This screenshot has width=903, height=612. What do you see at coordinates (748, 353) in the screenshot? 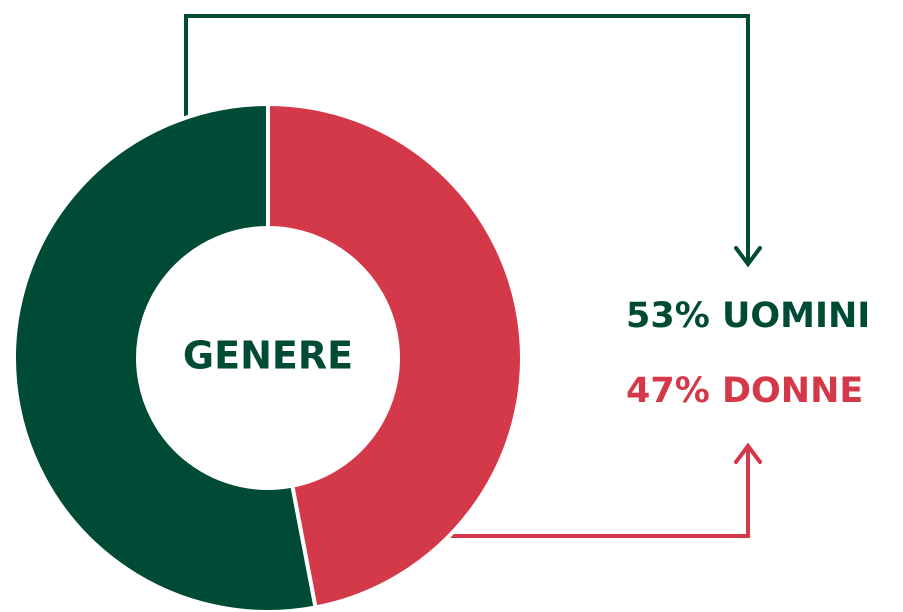
I see `legend: 53% UOMINI 47% DONNE` at bounding box center [748, 353].